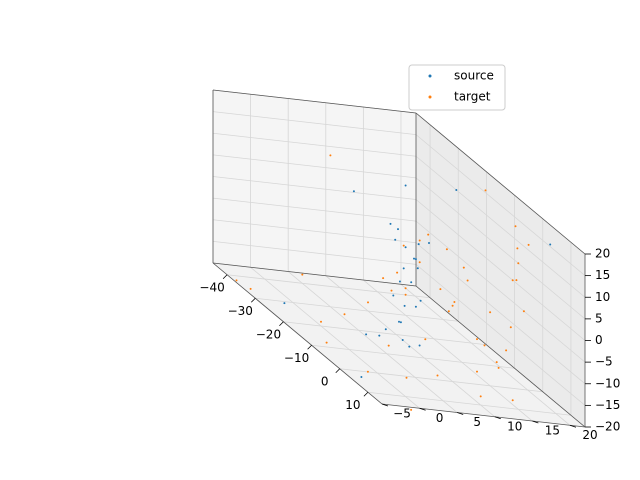 The image size is (640, 480). I want to click on legend-marker-target, so click(430, 97).